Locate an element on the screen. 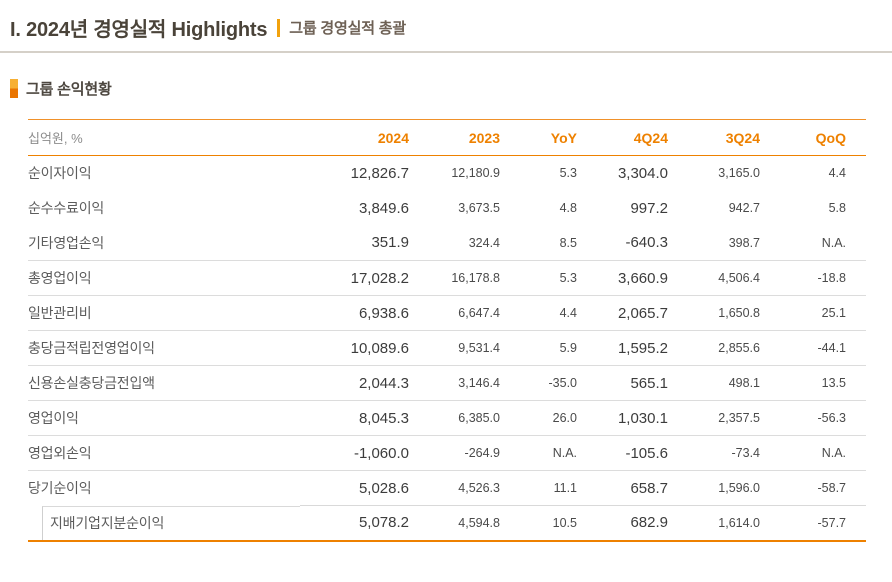  page-title: I. 2024년 경영실적 Highlights is located at coordinates (139, 30).